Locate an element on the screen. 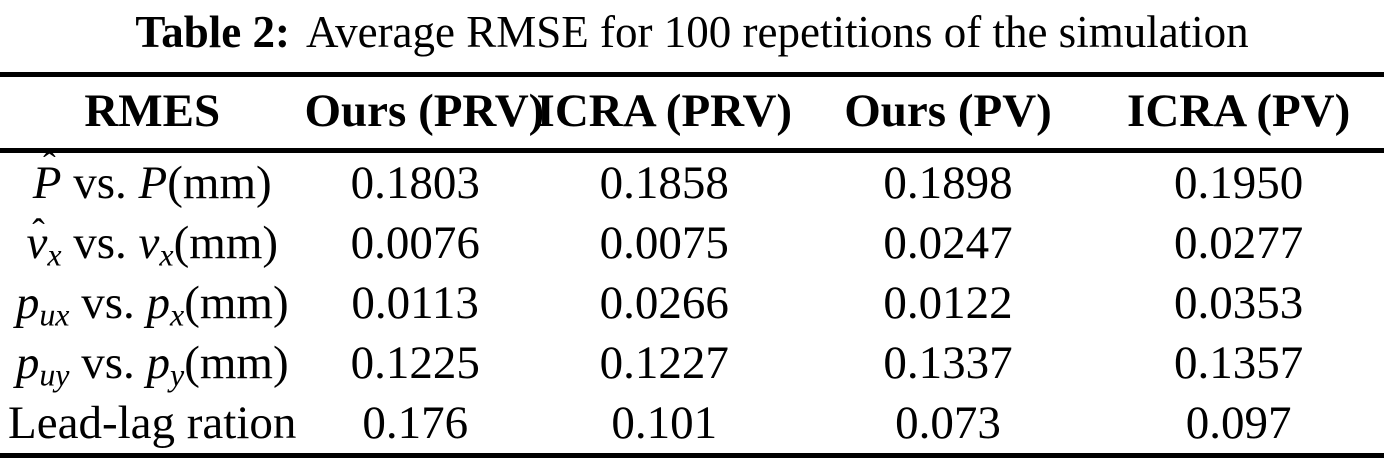  rmse-value: 0.1227 is located at coordinates (664, 363).